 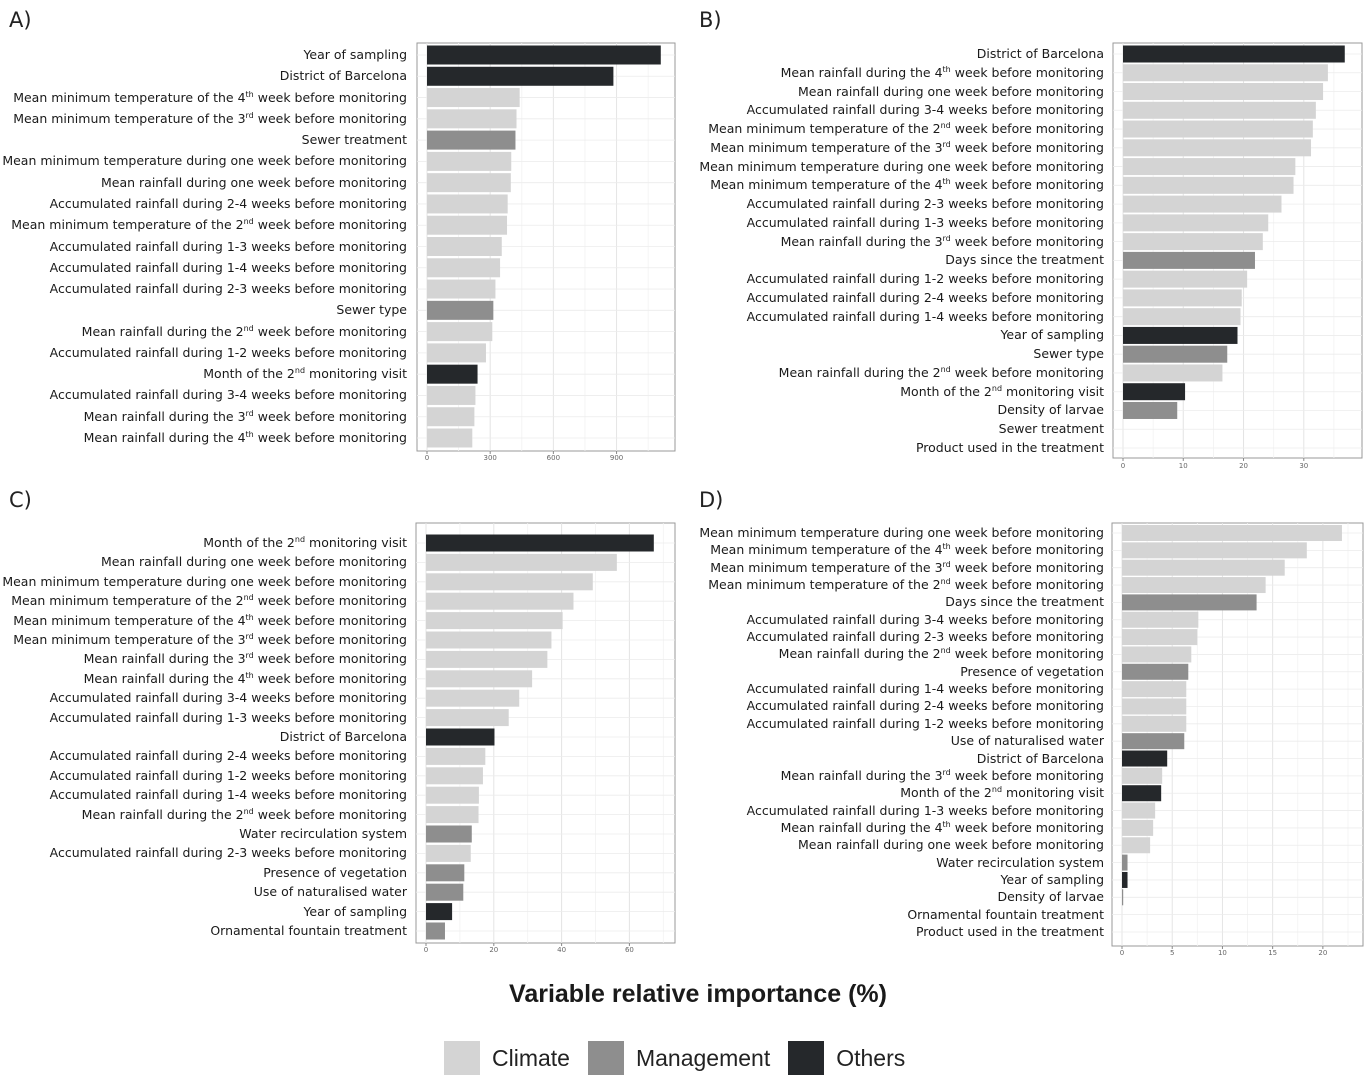 I want to click on panel-b-category-label-text: Year of sampling, so click(x=1052, y=335).